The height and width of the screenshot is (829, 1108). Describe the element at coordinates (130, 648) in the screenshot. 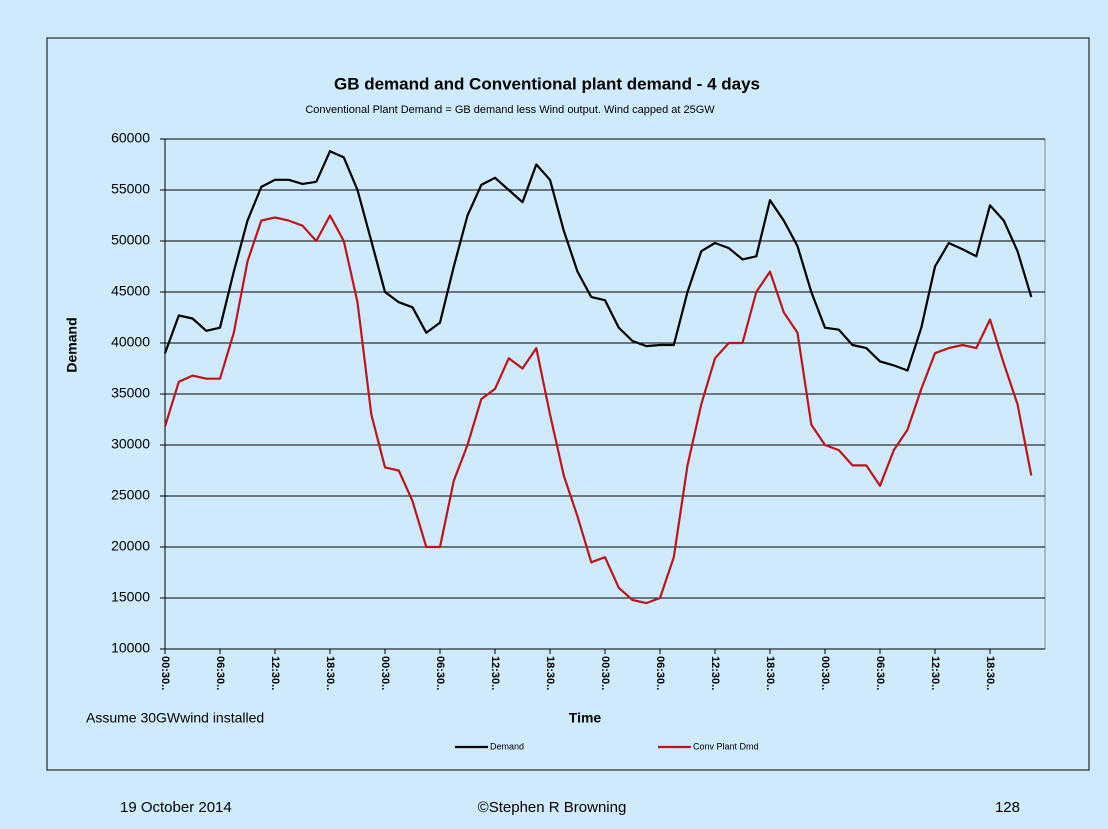

I see `y-tick-label: 10000` at that location.